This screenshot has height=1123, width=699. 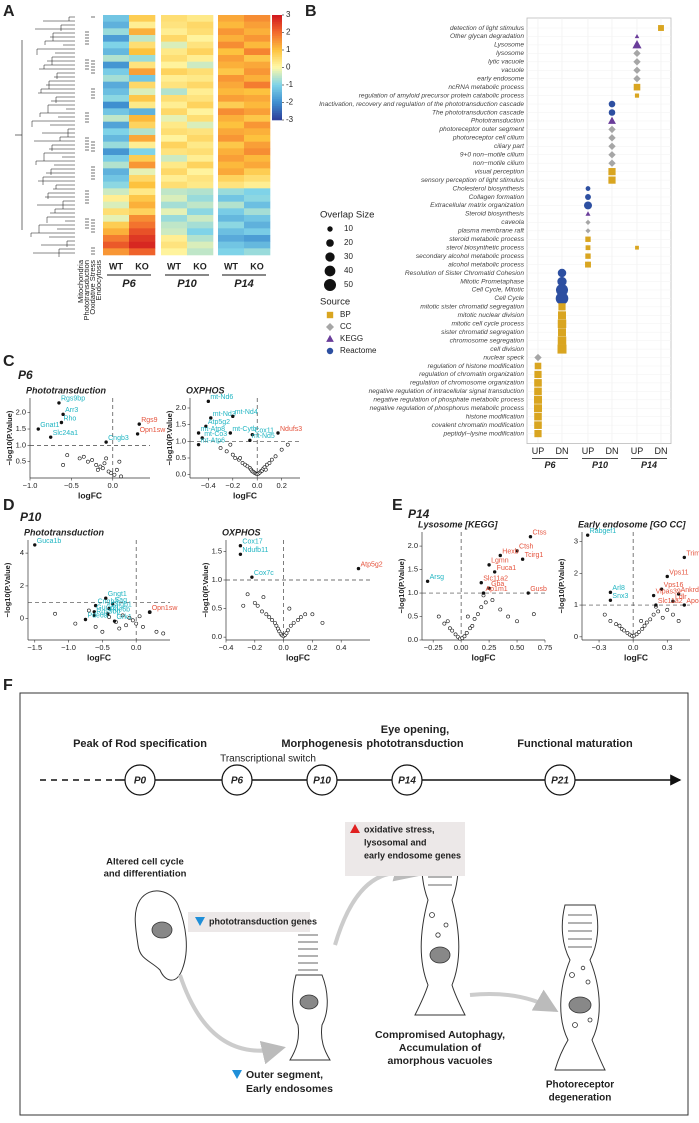 I want to click on annotation-text: degeneration, so click(x=580, y=1098).